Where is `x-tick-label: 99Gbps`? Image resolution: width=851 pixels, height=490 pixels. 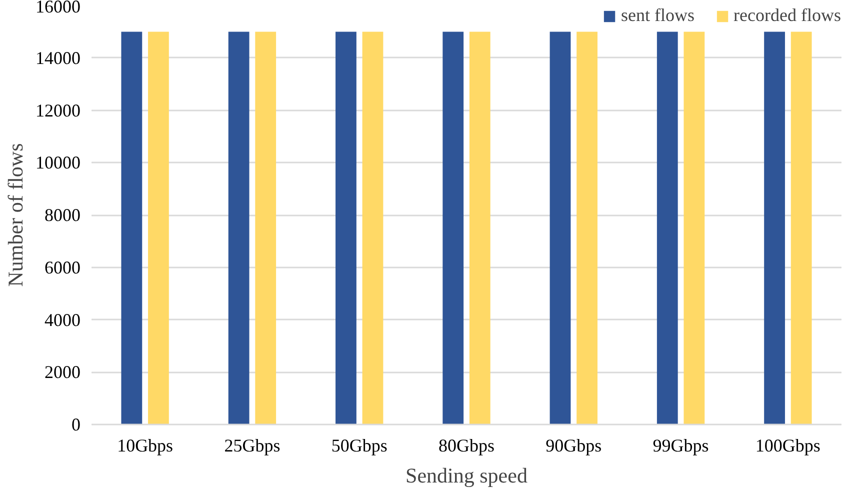
x-tick-label: 99Gbps is located at coordinates (680, 446).